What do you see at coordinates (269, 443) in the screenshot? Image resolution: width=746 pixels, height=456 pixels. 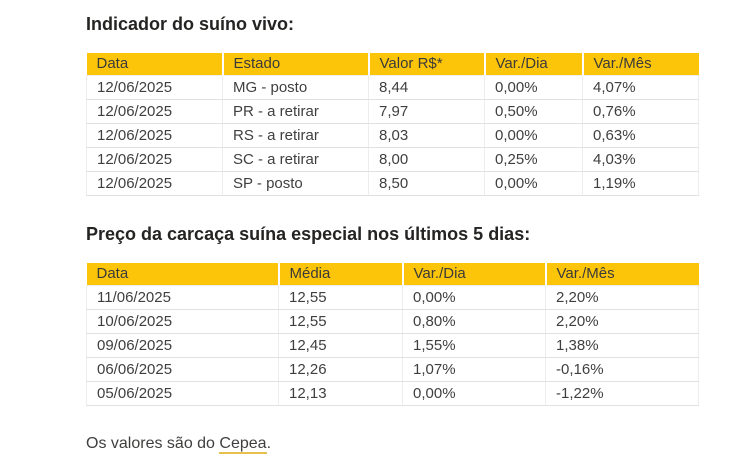 I see `source-note-period: .` at bounding box center [269, 443].